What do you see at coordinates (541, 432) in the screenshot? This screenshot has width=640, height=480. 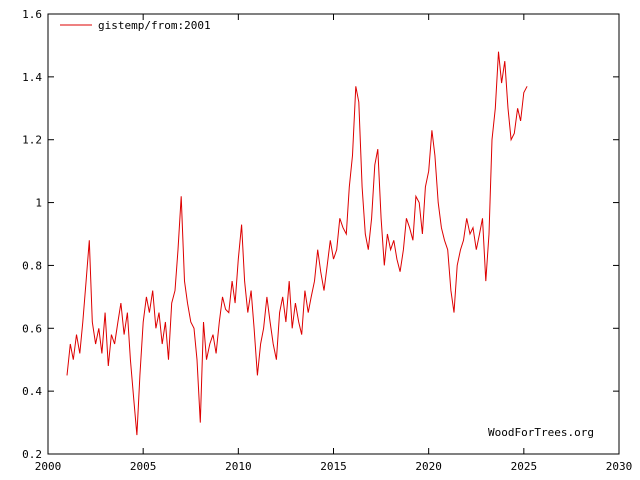 I see `credit-text: WoodForTrees.org` at bounding box center [541, 432].